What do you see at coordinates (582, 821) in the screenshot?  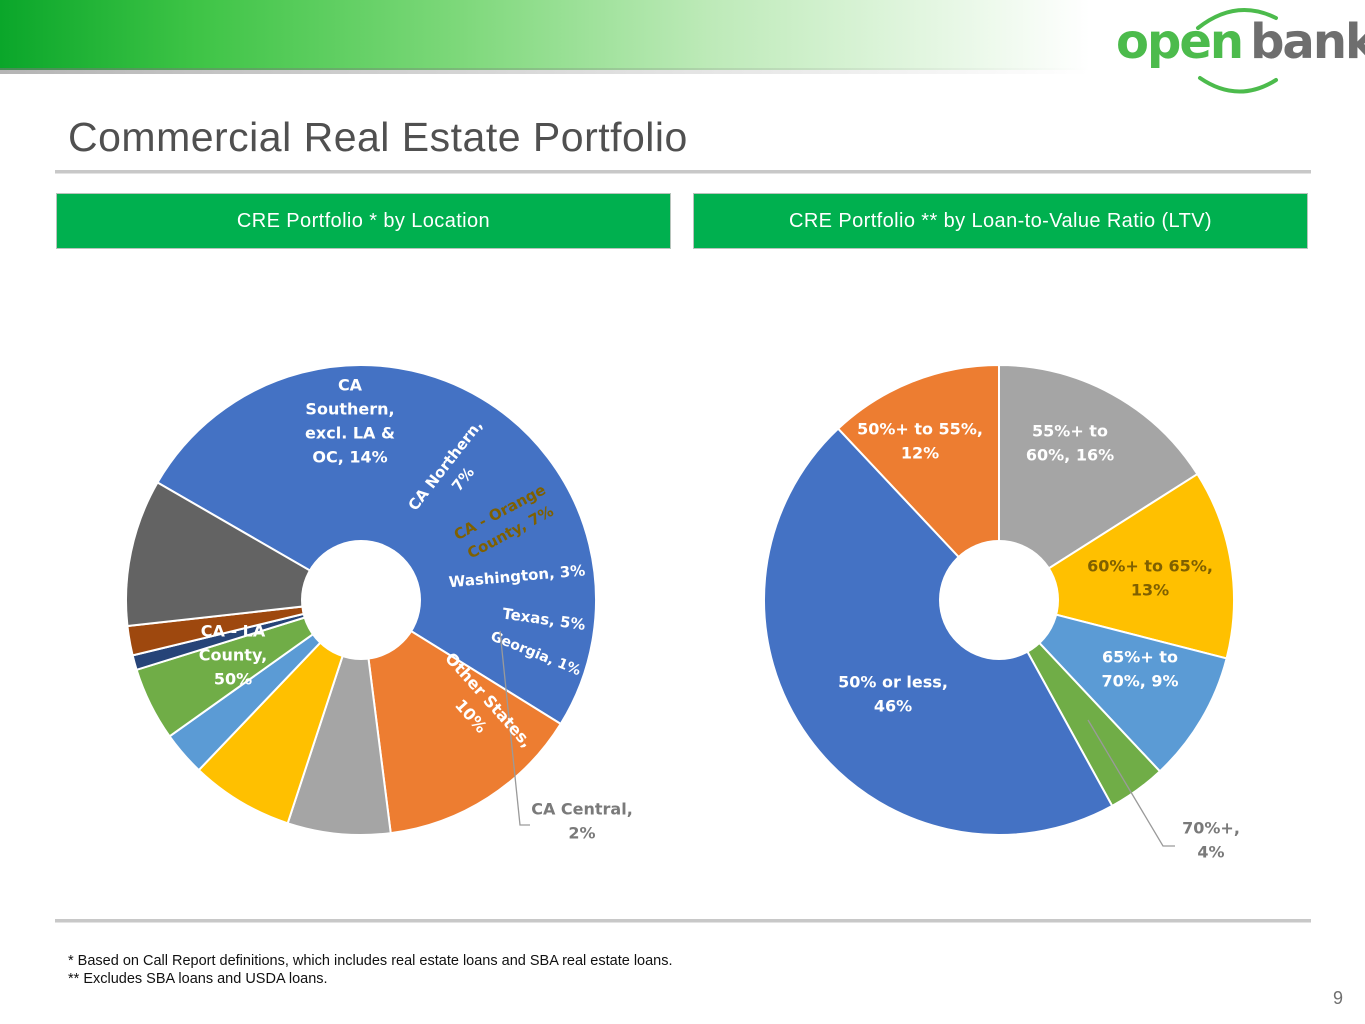 I see `slice-label-ca-central: CA Central, 2%` at bounding box center [582, 821].